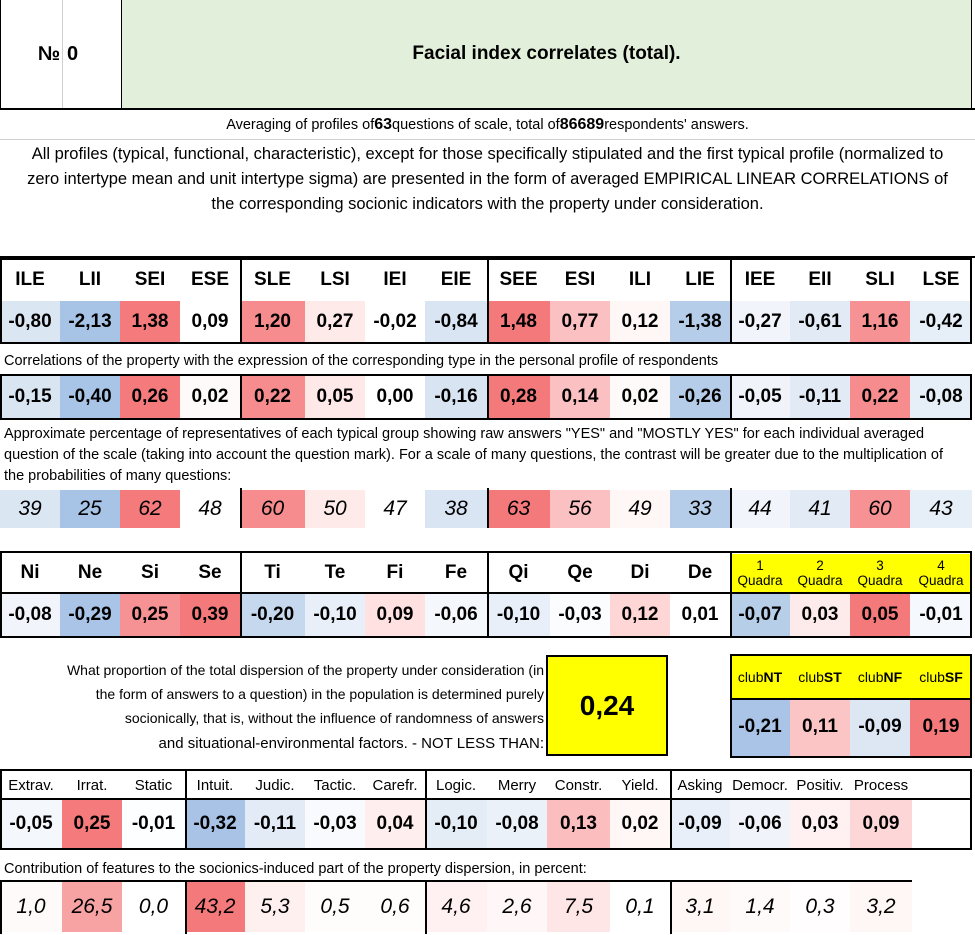 This screenshot has height=935, width=975. What do you see at coordinates (456, 279) in the screenshot?
I see `type-header-7: EIE` at bounding box center [456, 279].